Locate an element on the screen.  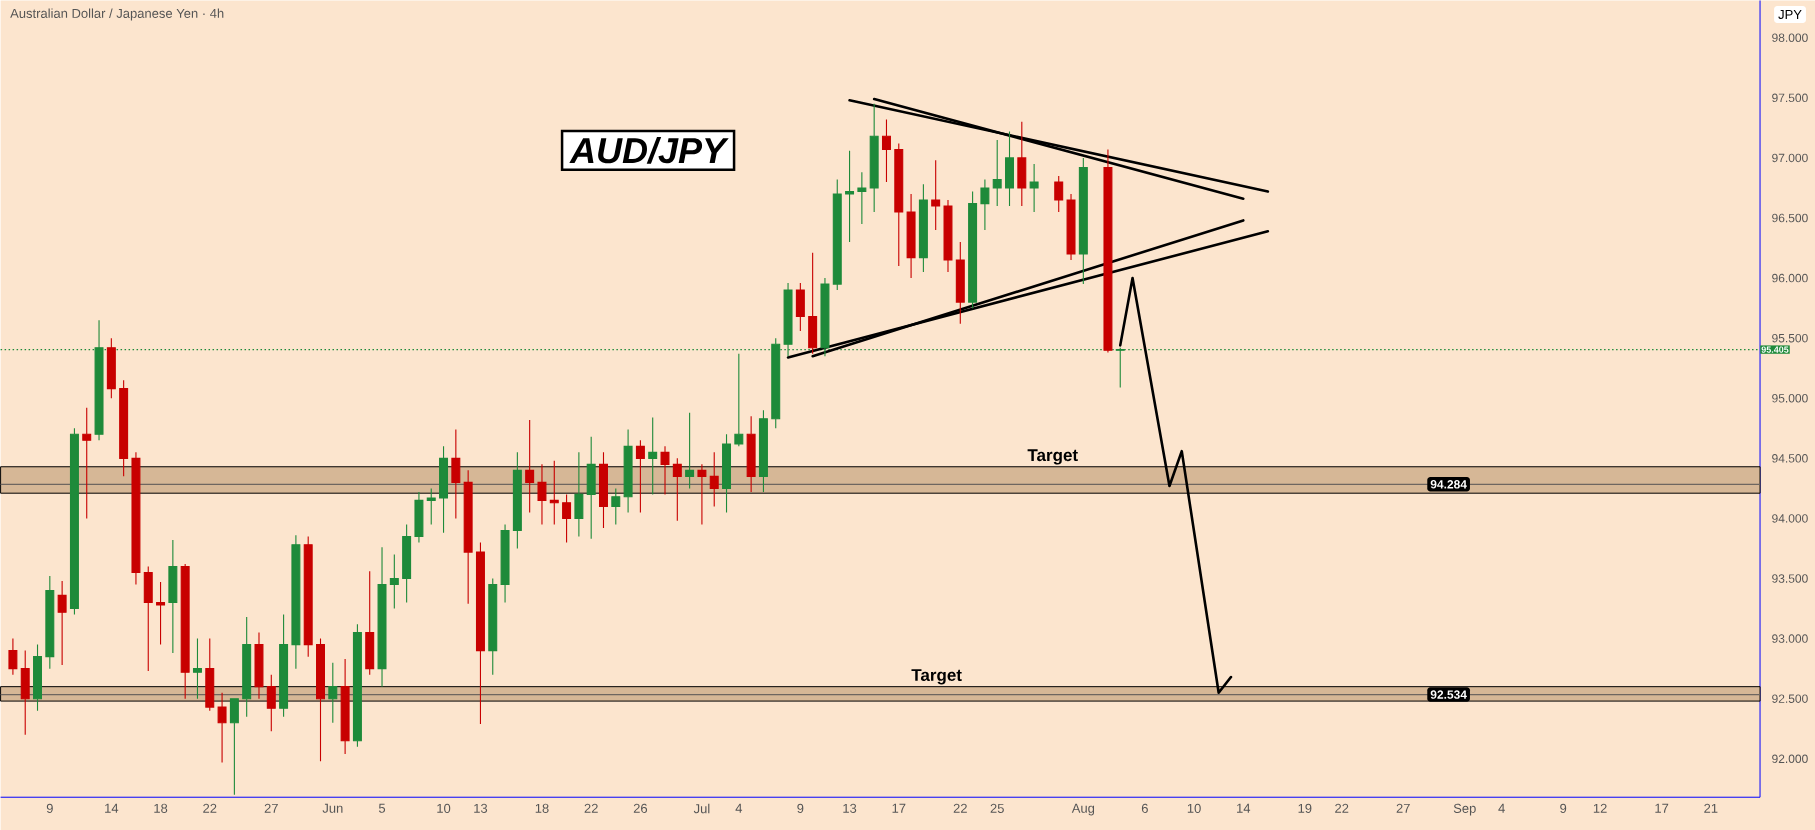
y-tick-label: 97.500 is located at coordinates (1790, 97).